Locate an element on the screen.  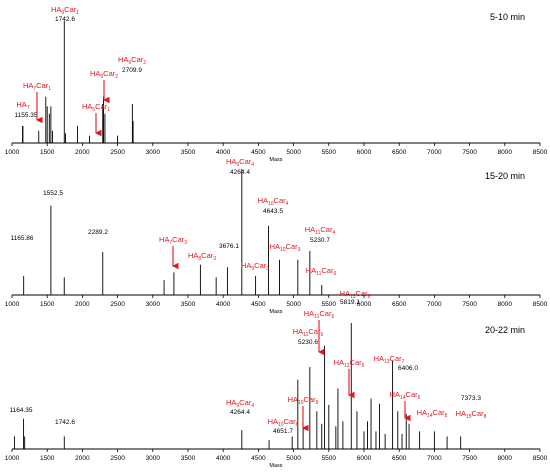
peak-mass-label: 4651.7 is located at coordinates (283, 431).